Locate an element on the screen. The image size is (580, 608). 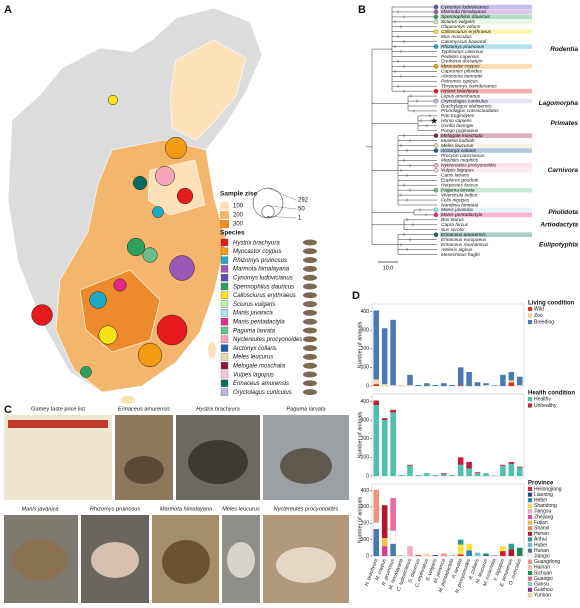
color-level-label: 300 is located at coordinates (238, 225).